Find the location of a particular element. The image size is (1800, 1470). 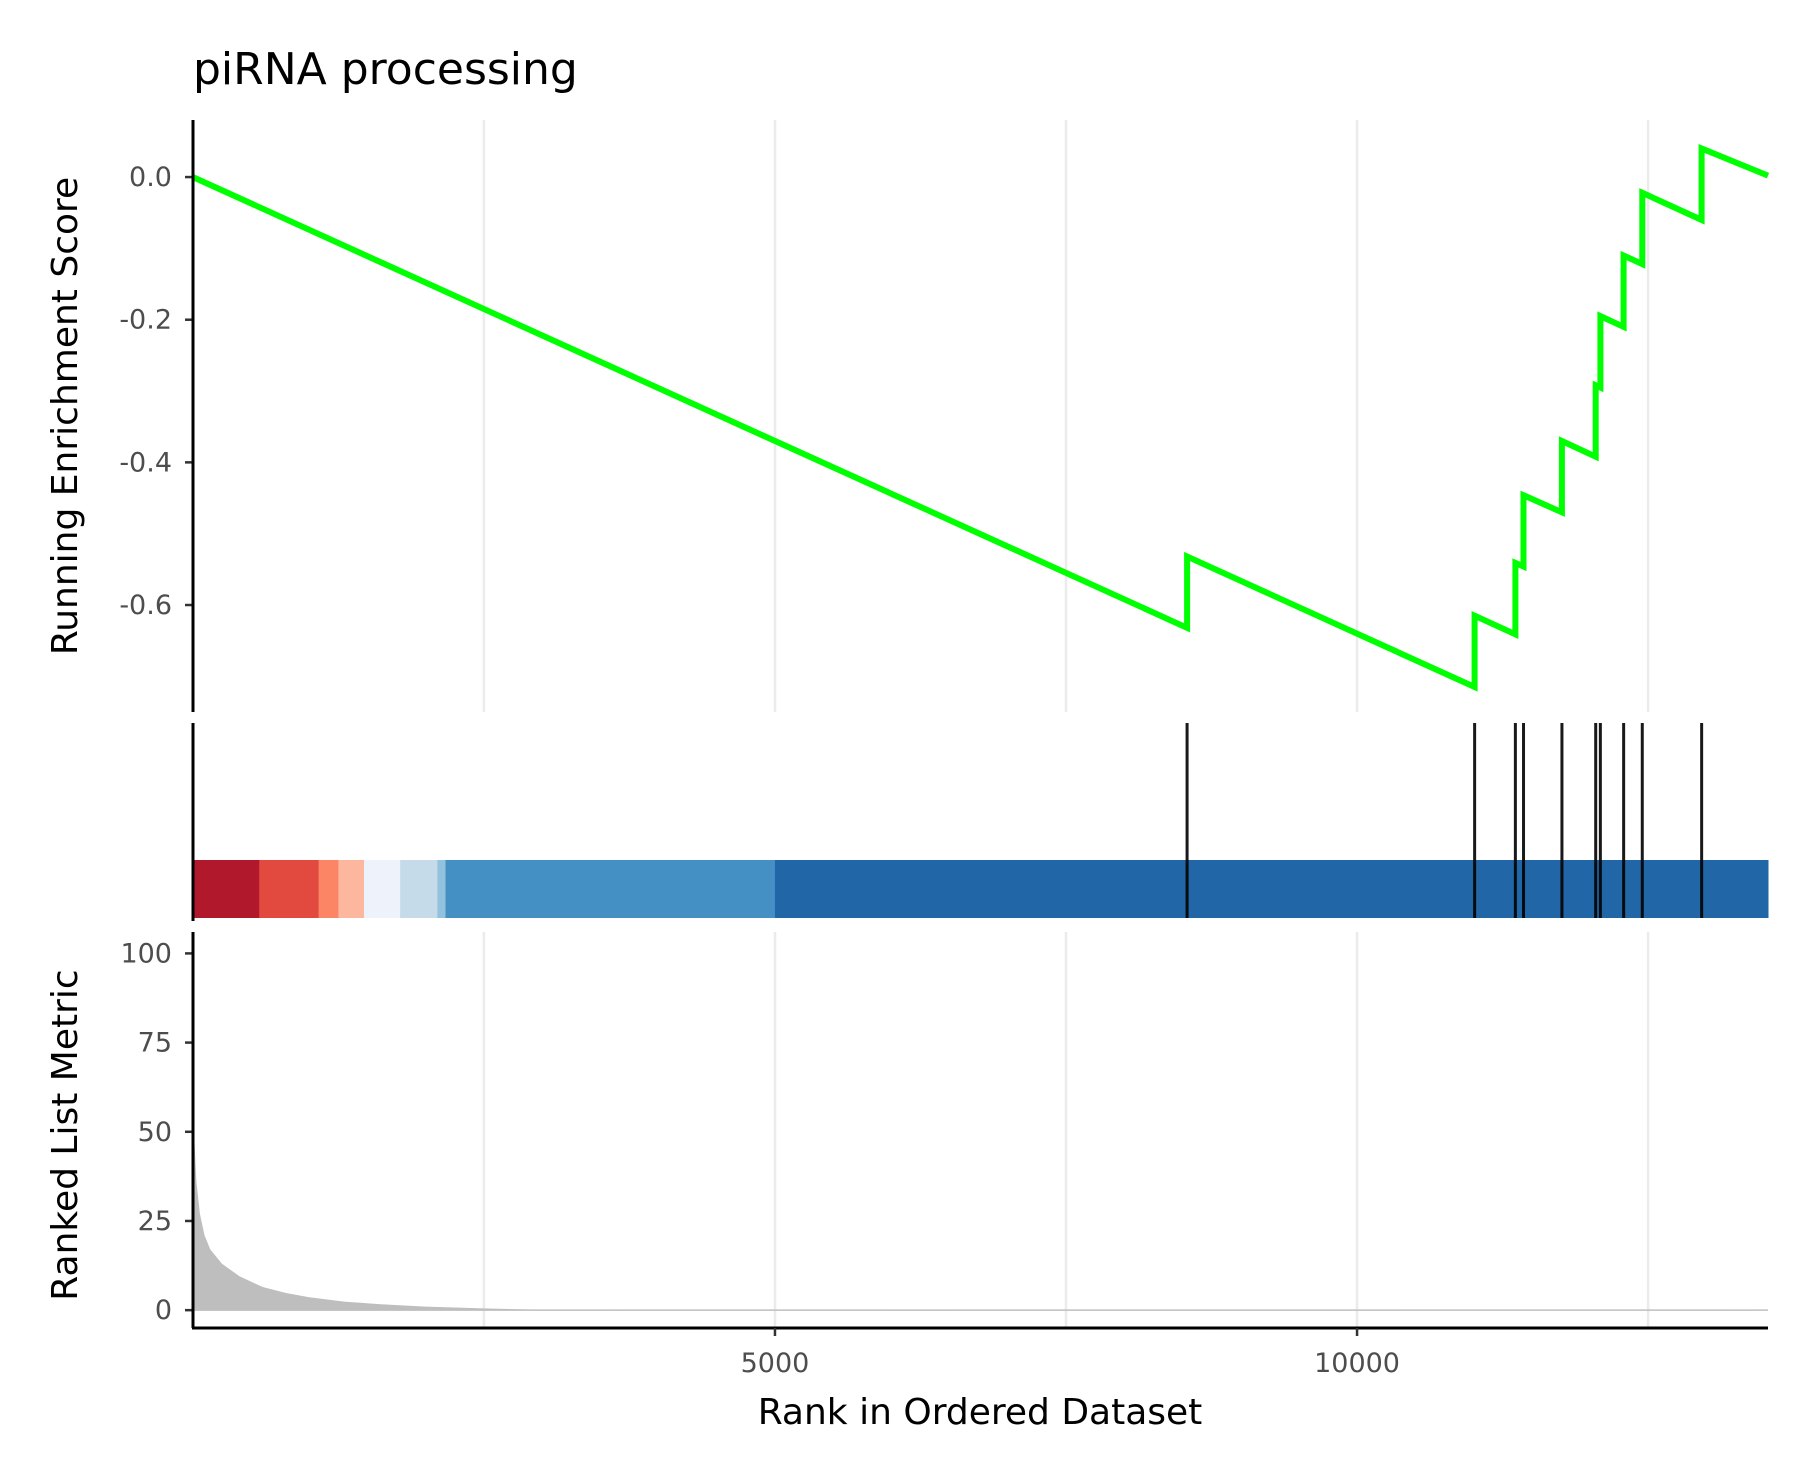

x-tick-label: 5000 is located at coordinates (775, 1363).